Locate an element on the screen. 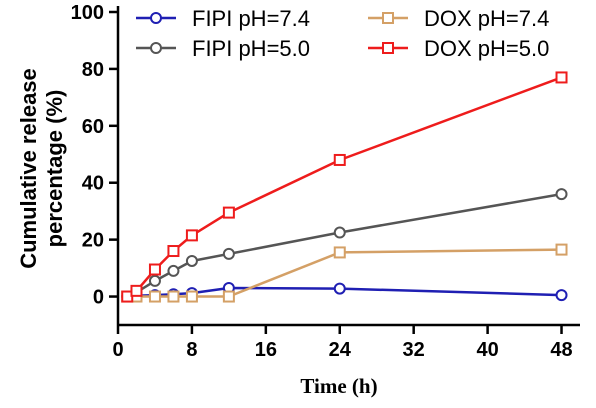 This screenshot has width=596, height=408. legend-item: DOX pH=5.0 is located at coordinates (458, 48).